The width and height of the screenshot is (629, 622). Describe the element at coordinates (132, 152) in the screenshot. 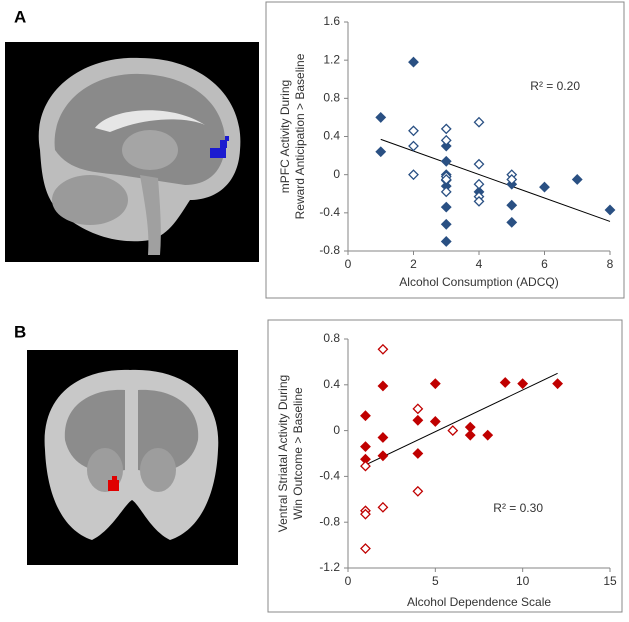

I see `brain-image-sagittal` at that location.